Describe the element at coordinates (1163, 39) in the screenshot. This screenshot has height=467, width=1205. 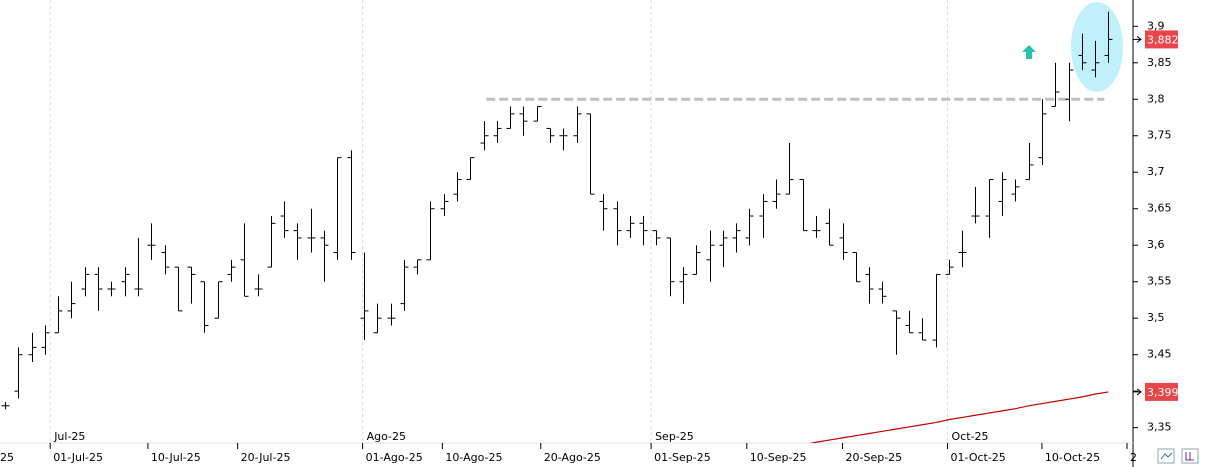
I see `price-tag-label: 3,882` at that location.